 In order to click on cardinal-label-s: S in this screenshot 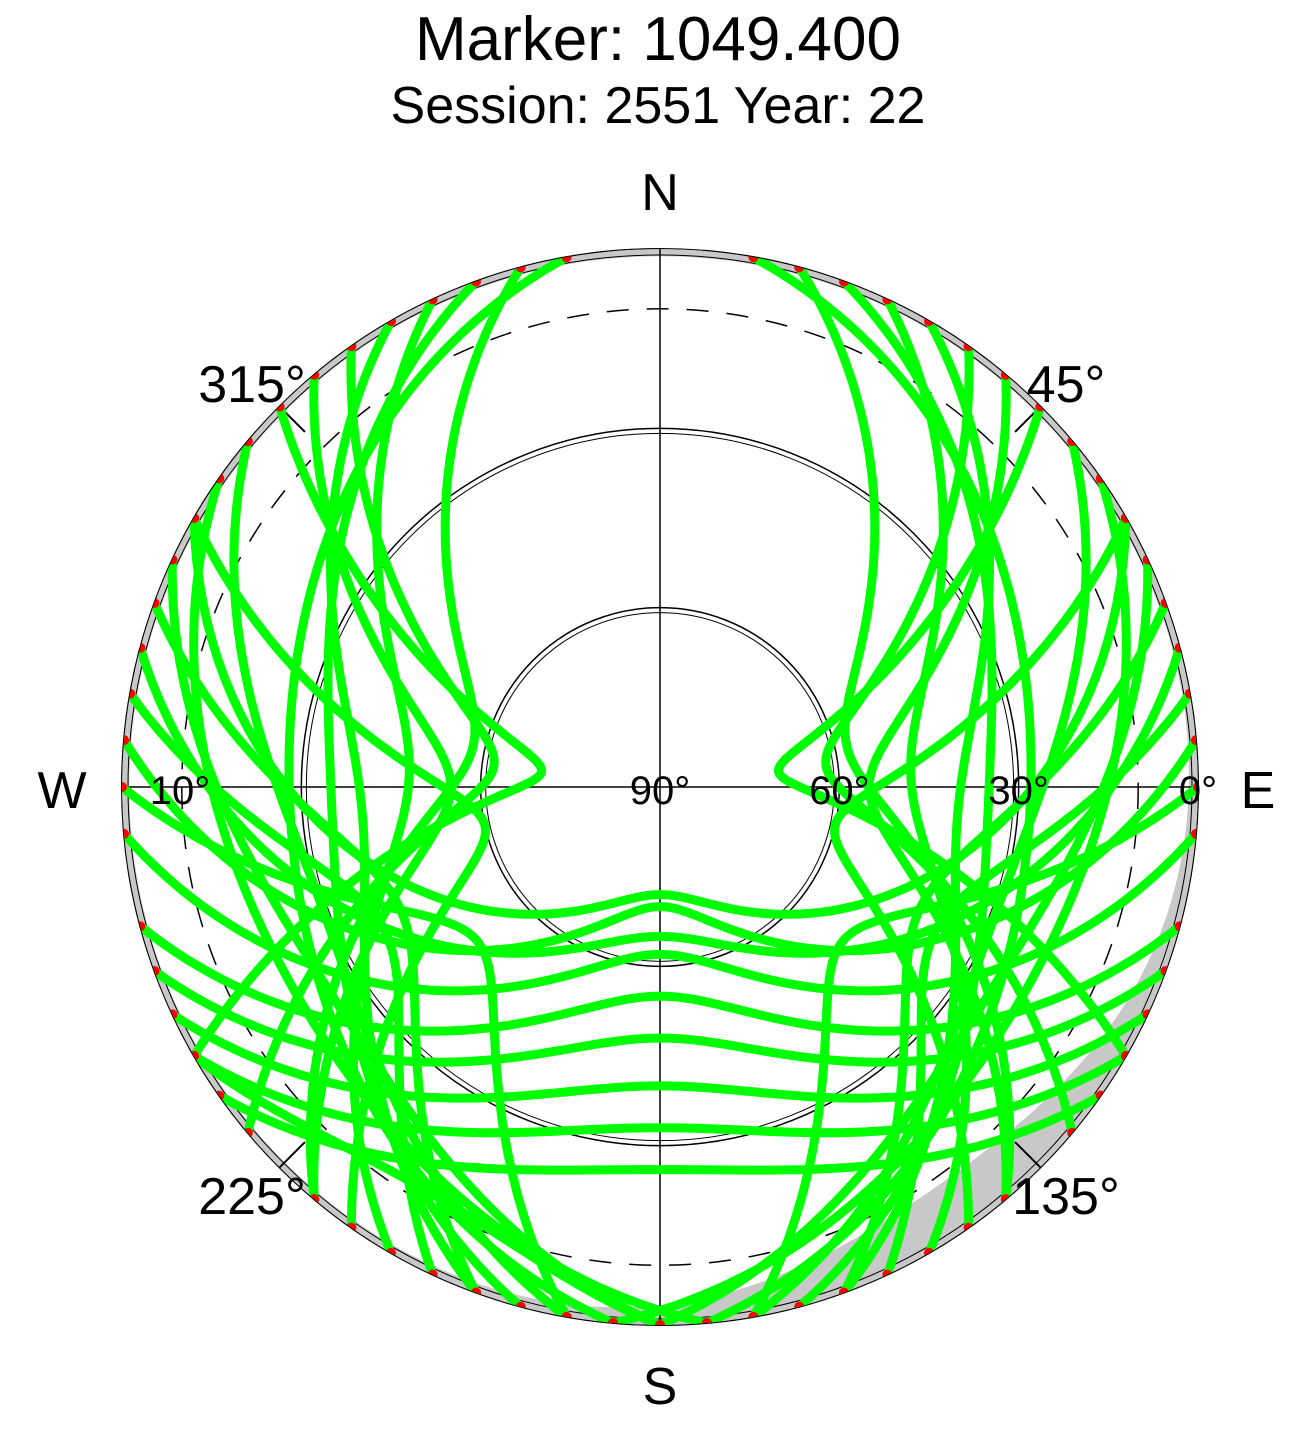, I will do `click(660, 1387)`.